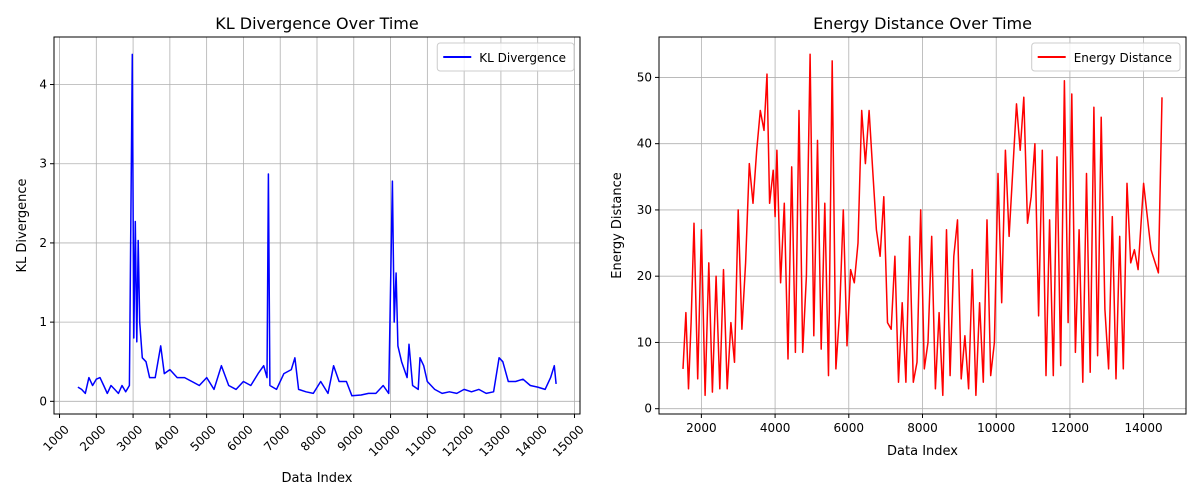  Describe the element at coordinates (644, 210) in the screenshot. I see `y-tick-label: 30` at that location.